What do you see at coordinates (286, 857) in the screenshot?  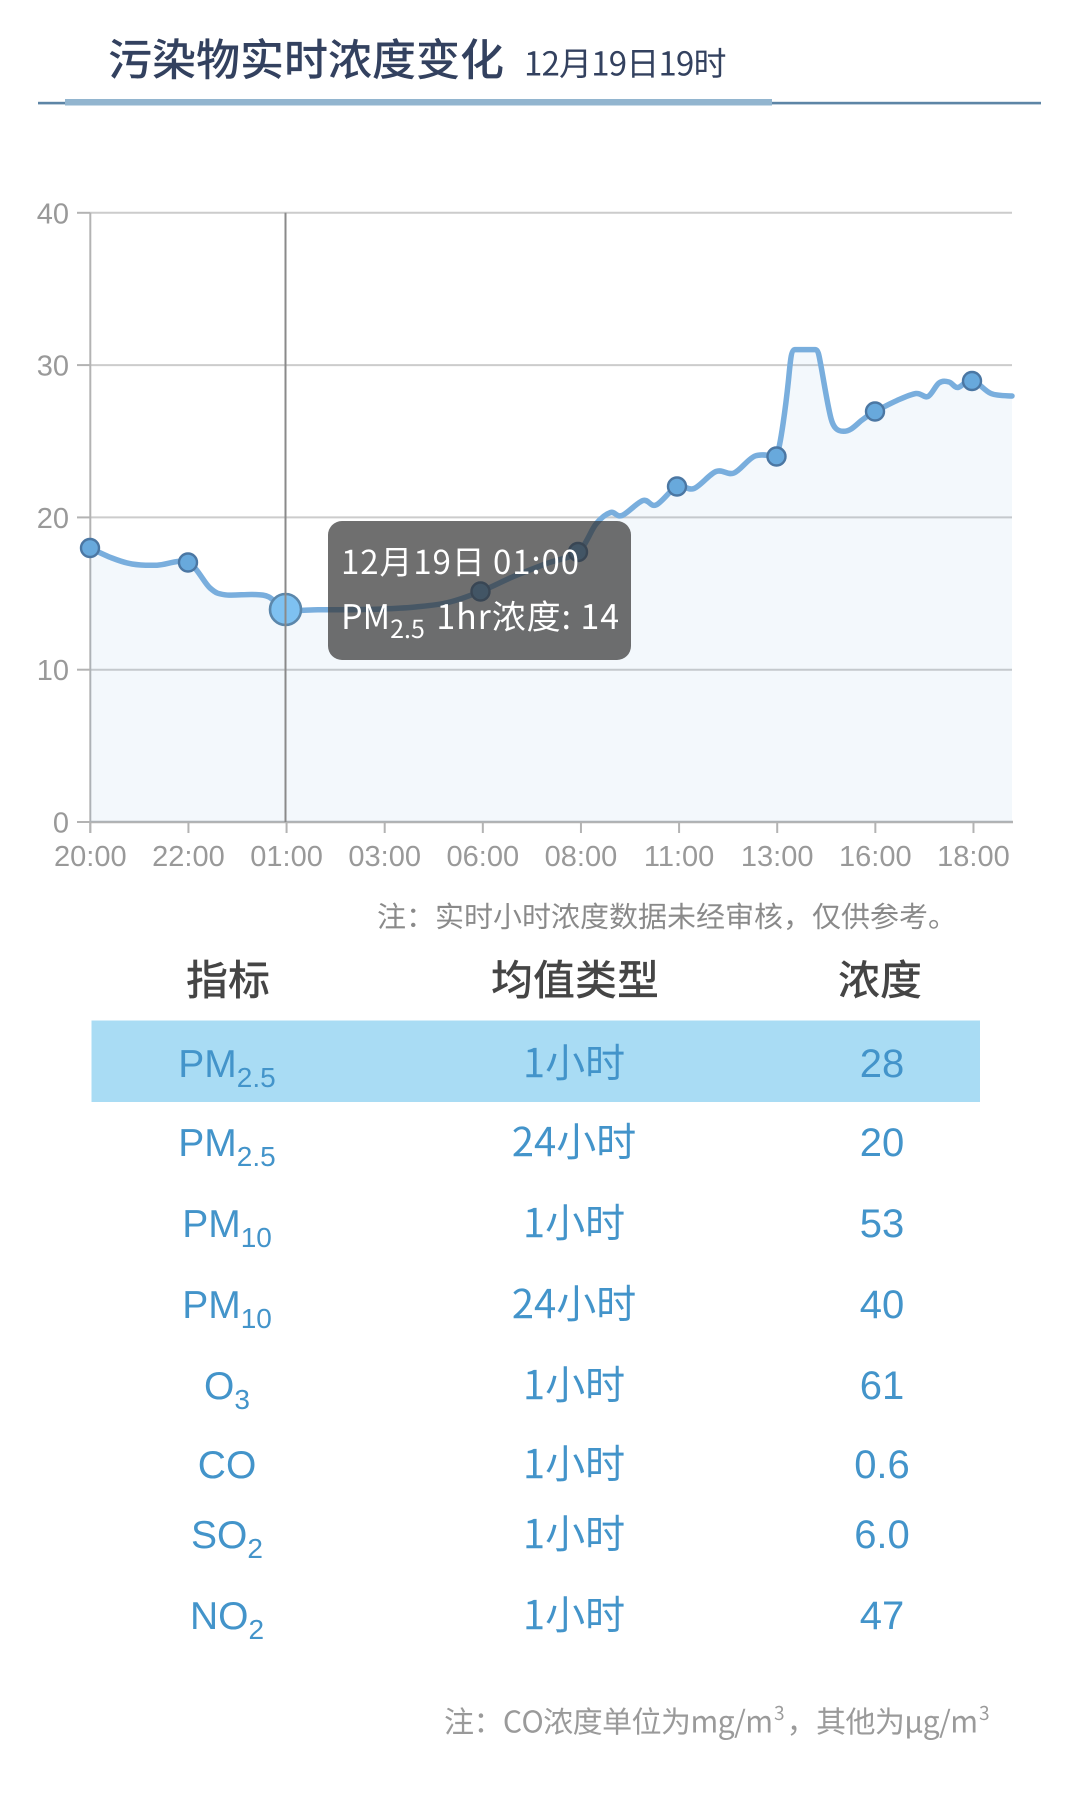 I see `svg-text: 01:00` at bounding box center [286, 857].